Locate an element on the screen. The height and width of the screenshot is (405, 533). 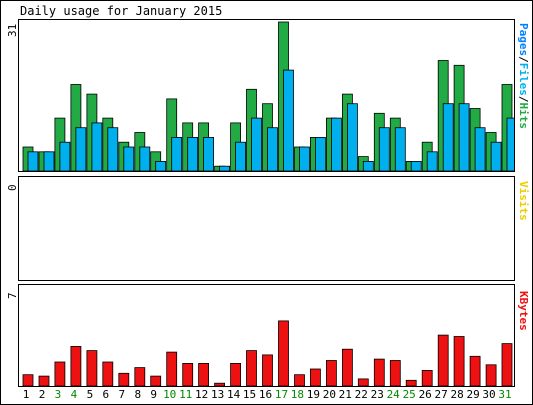
x-tick-label-day-24: 24 is located at coordinates (393, 394).